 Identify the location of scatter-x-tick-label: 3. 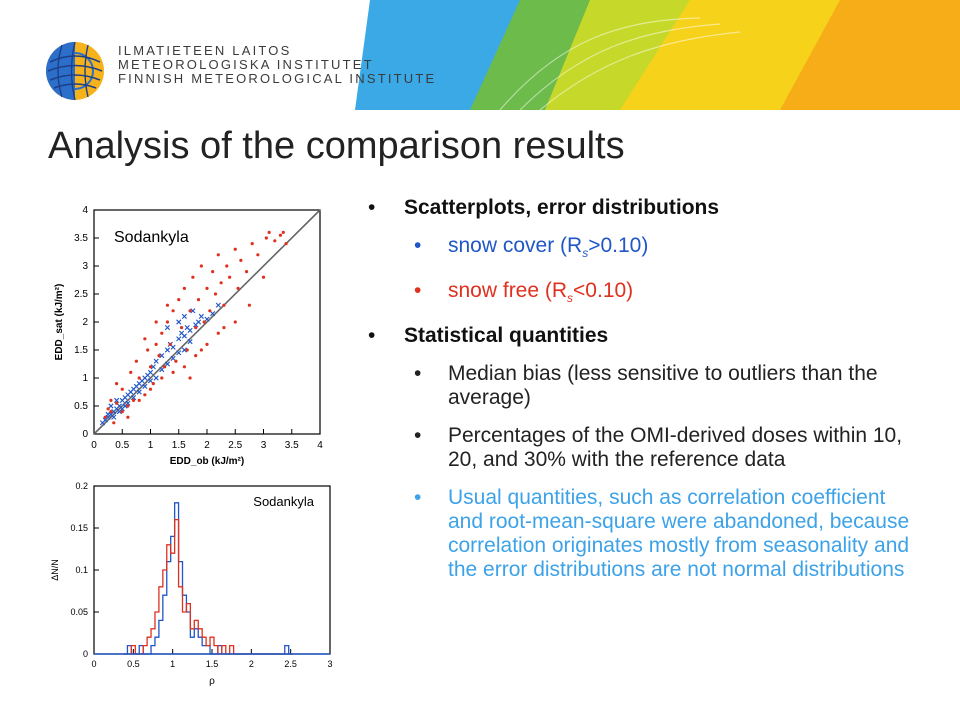
(264, 445).